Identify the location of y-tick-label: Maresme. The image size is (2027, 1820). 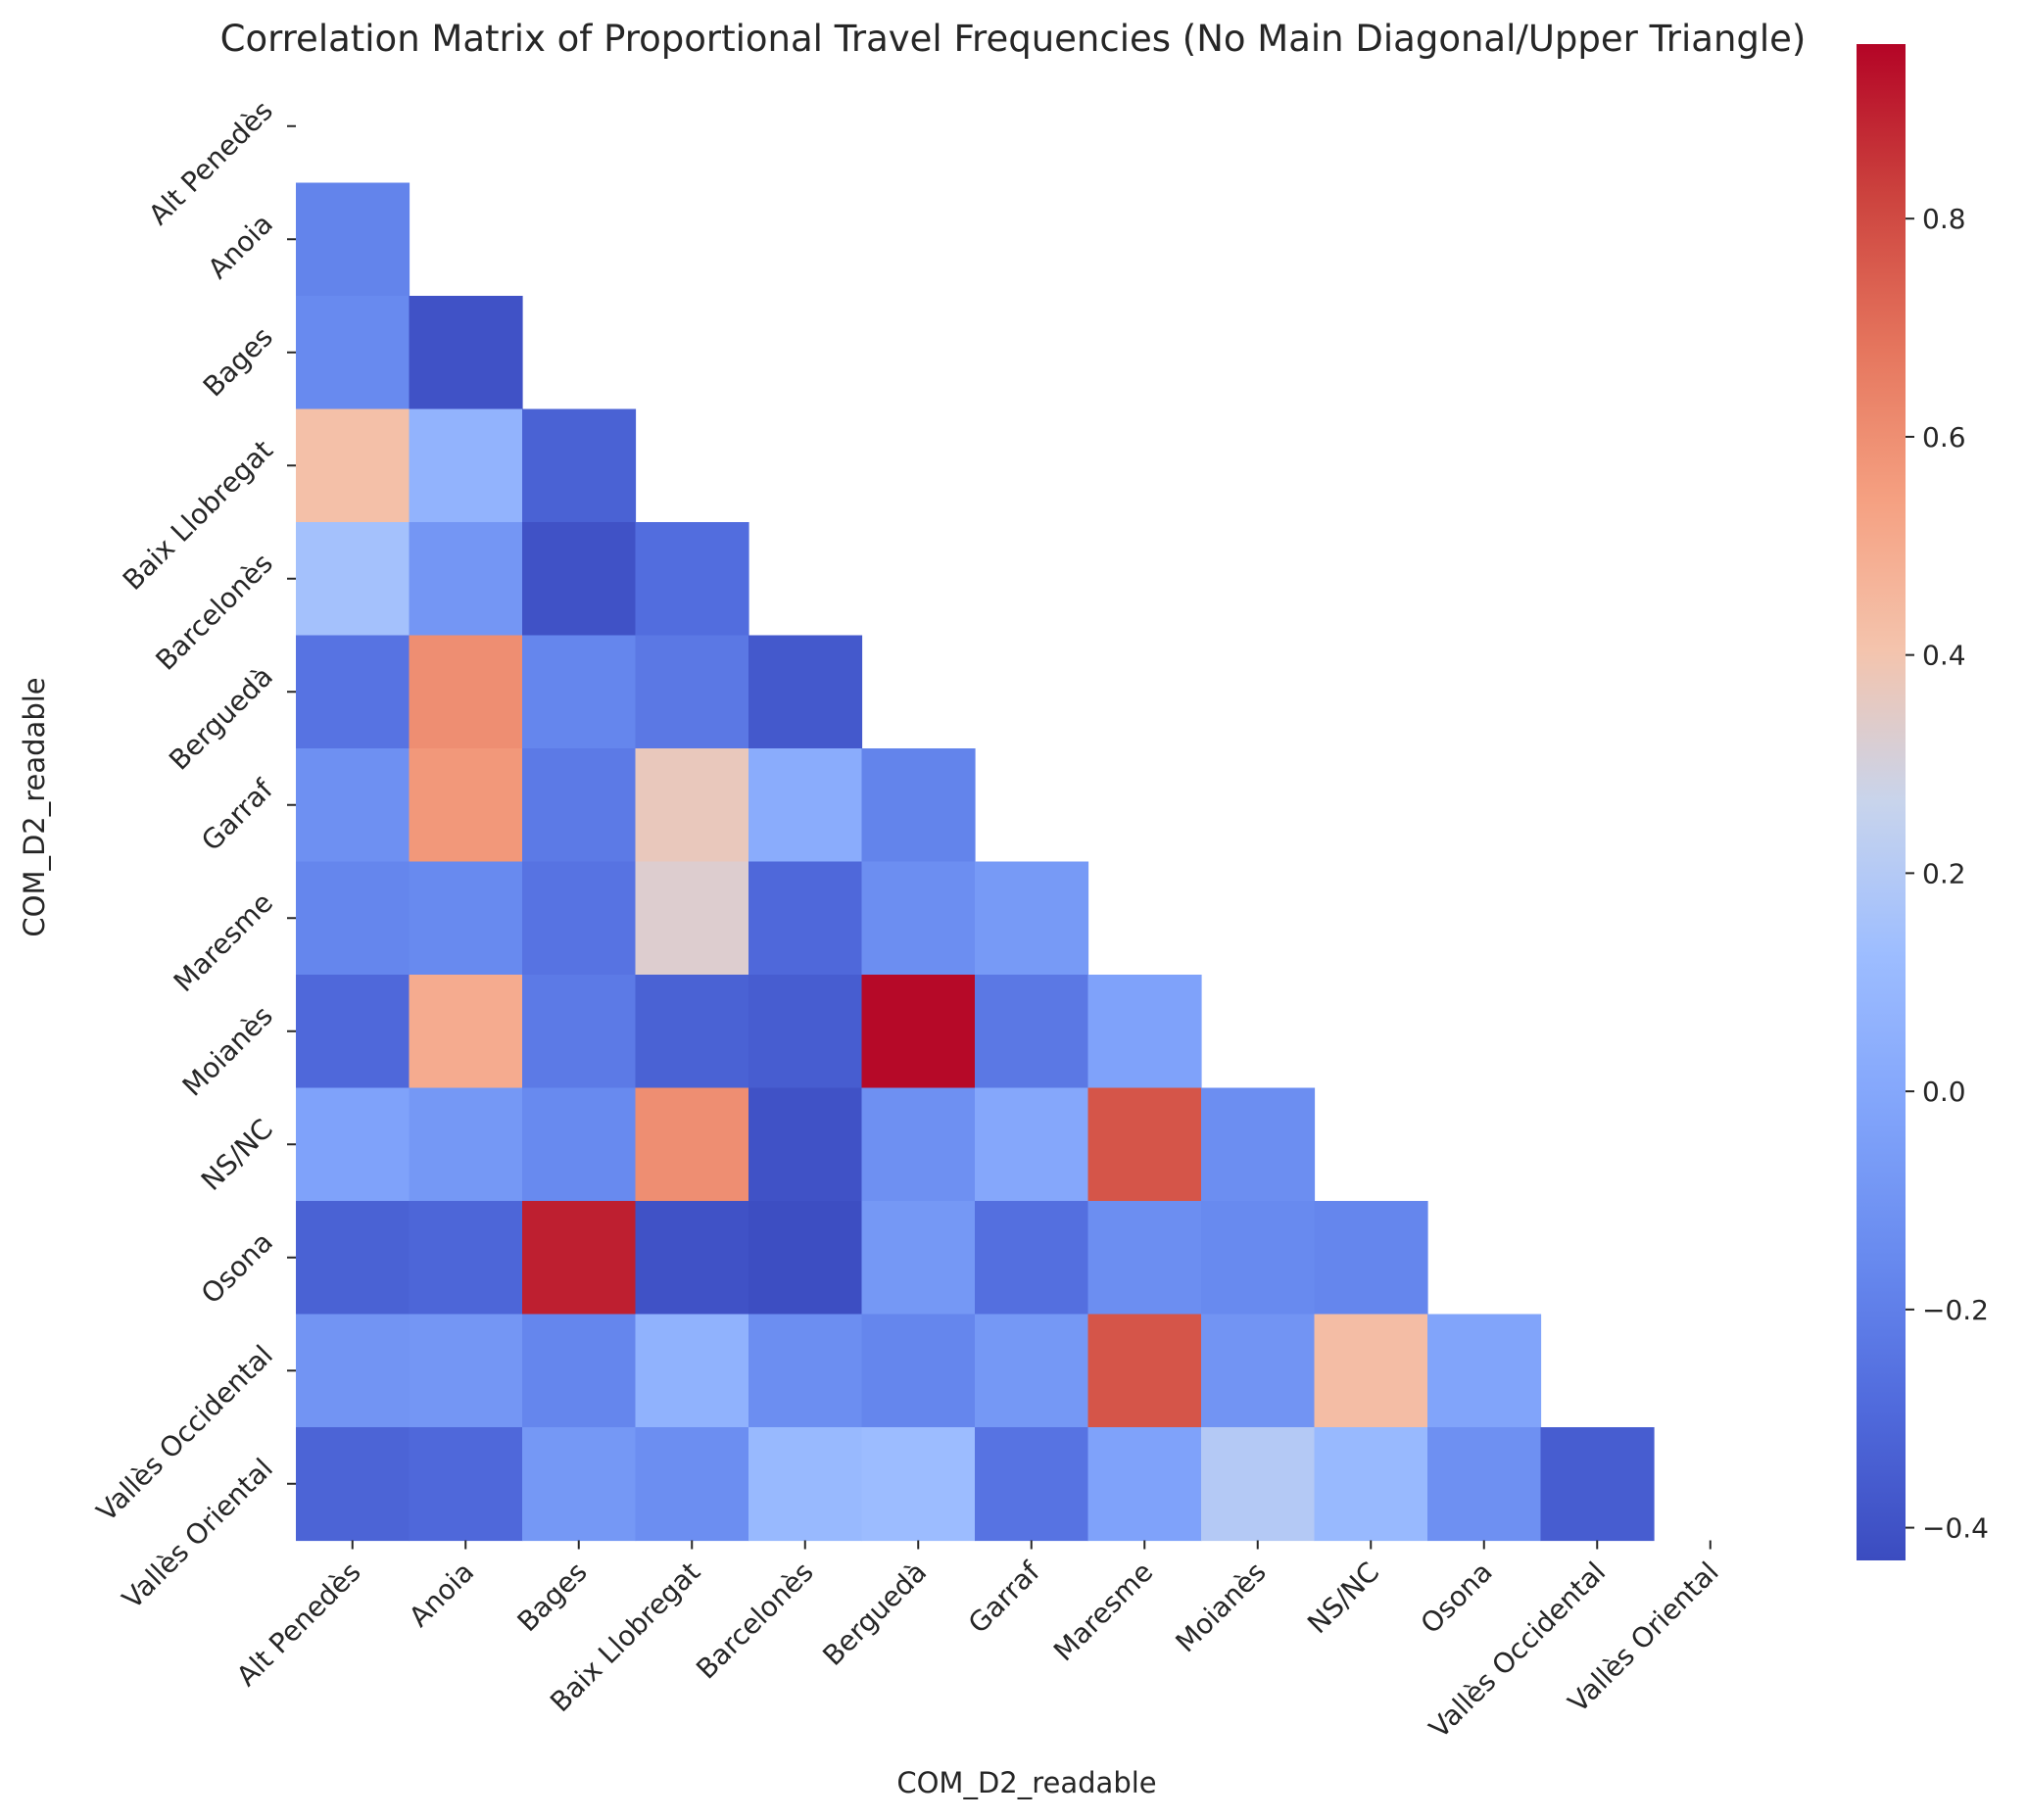
(223, 942).